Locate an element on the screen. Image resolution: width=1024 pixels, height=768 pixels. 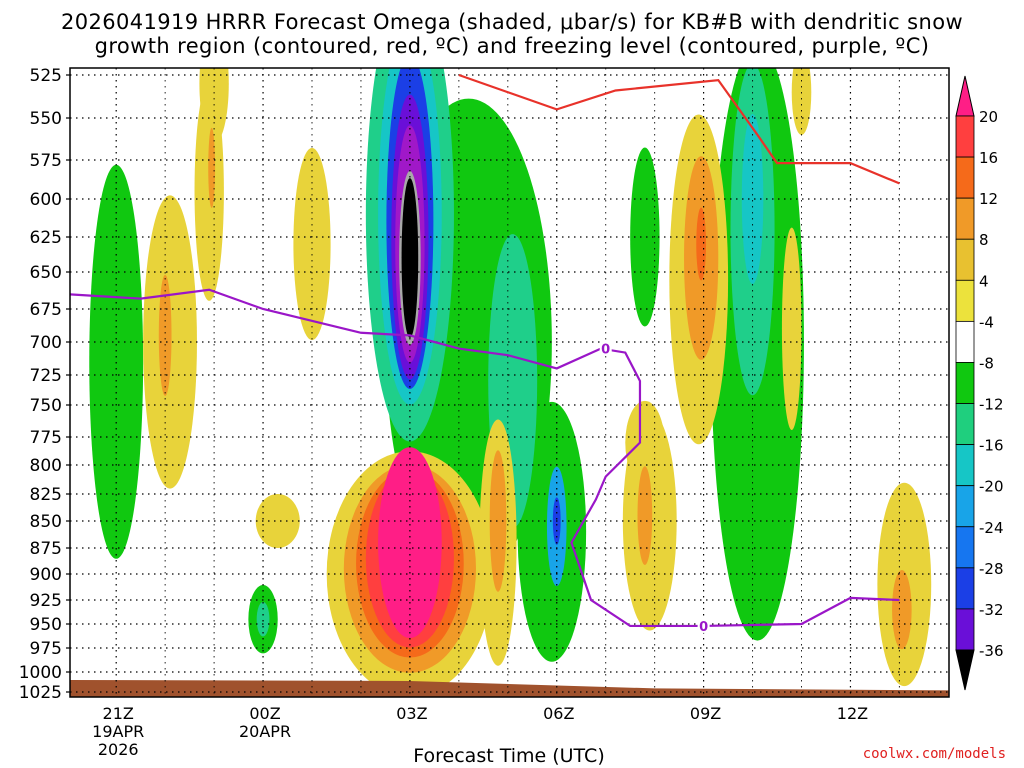
colorbar-bottom-arrow is located at coordinates (965, 670).